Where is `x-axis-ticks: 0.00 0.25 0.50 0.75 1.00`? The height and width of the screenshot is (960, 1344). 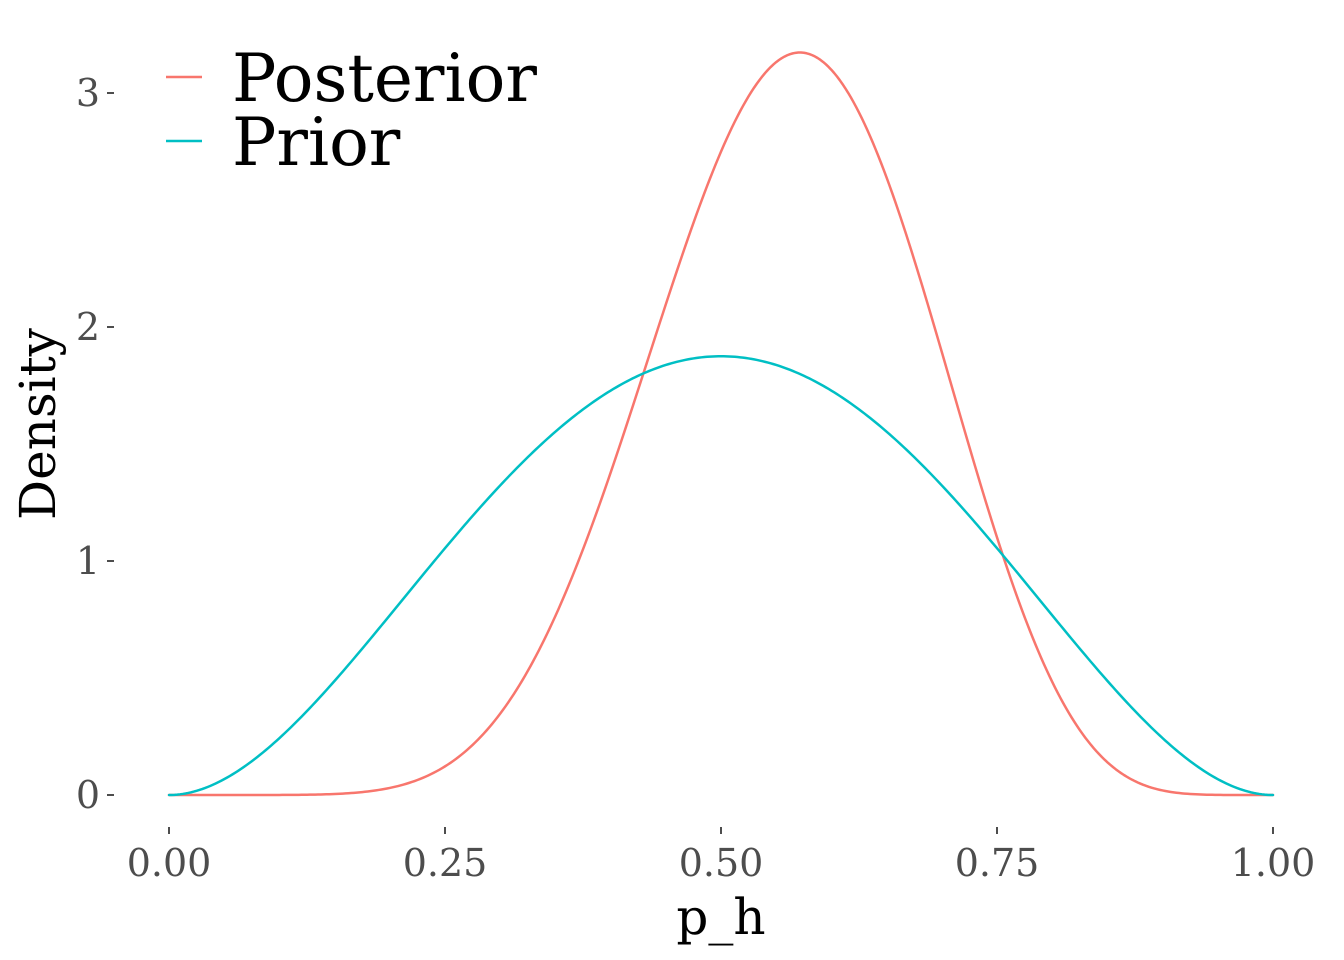
x-axis-ticks: 0.00 0.25 0.50 0.75 1.00 is located at coordinates (721, 856).